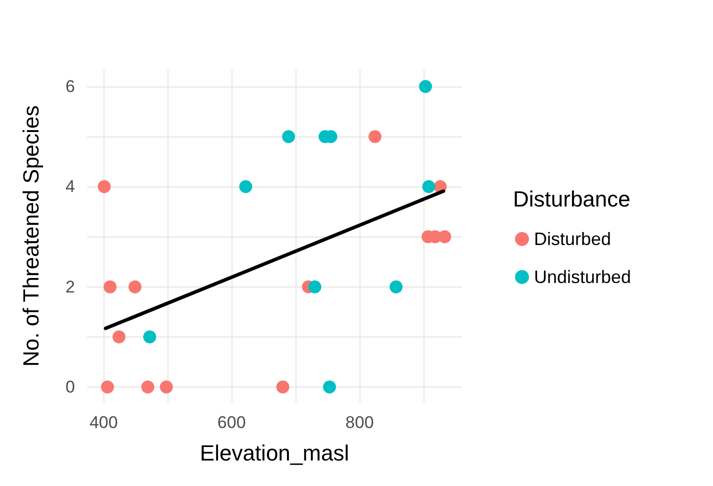 This screenshot has height=486, width=713. I want to click on x-tick-label: 600, so click(231, 422).